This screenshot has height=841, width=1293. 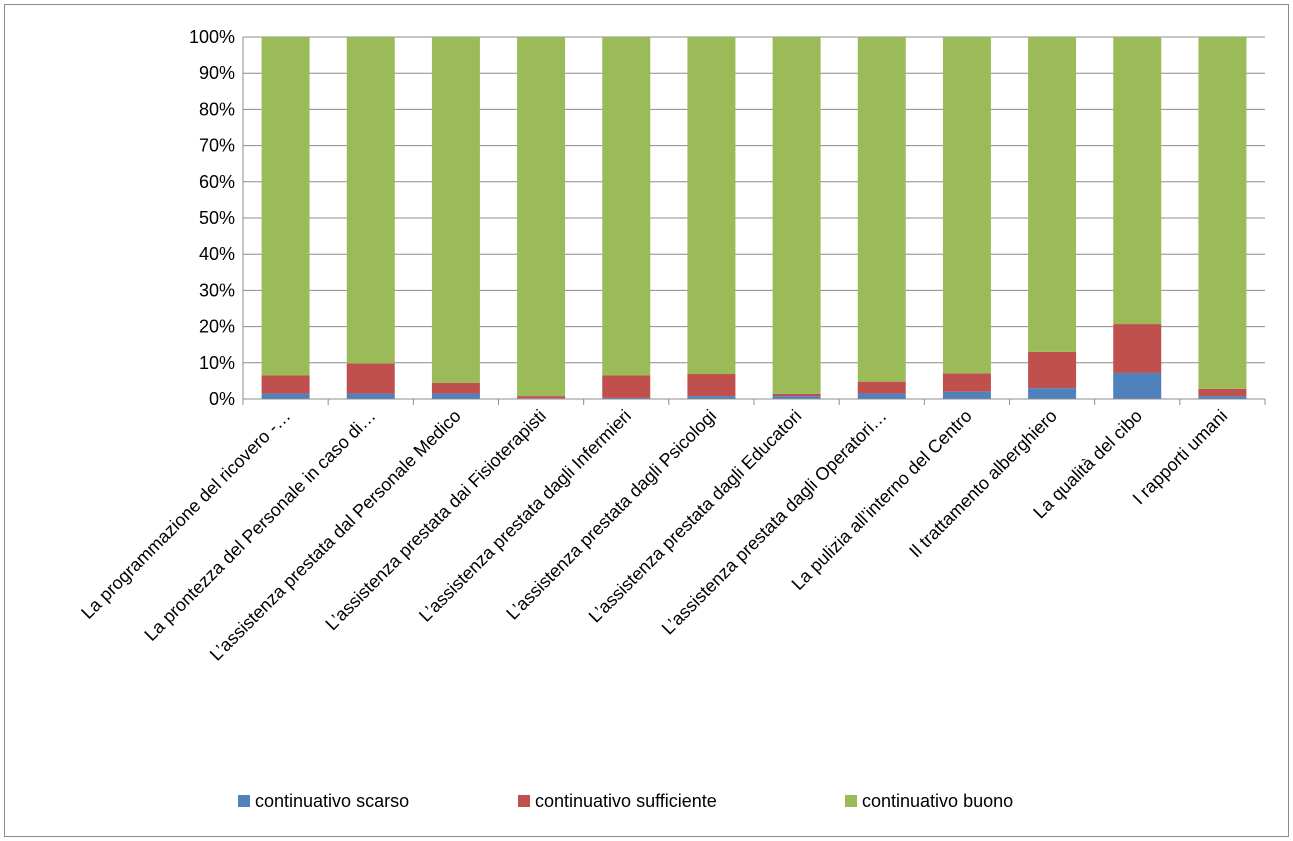 I want to click on legend-item: continuativo scarso, so click(x=323, y=801).